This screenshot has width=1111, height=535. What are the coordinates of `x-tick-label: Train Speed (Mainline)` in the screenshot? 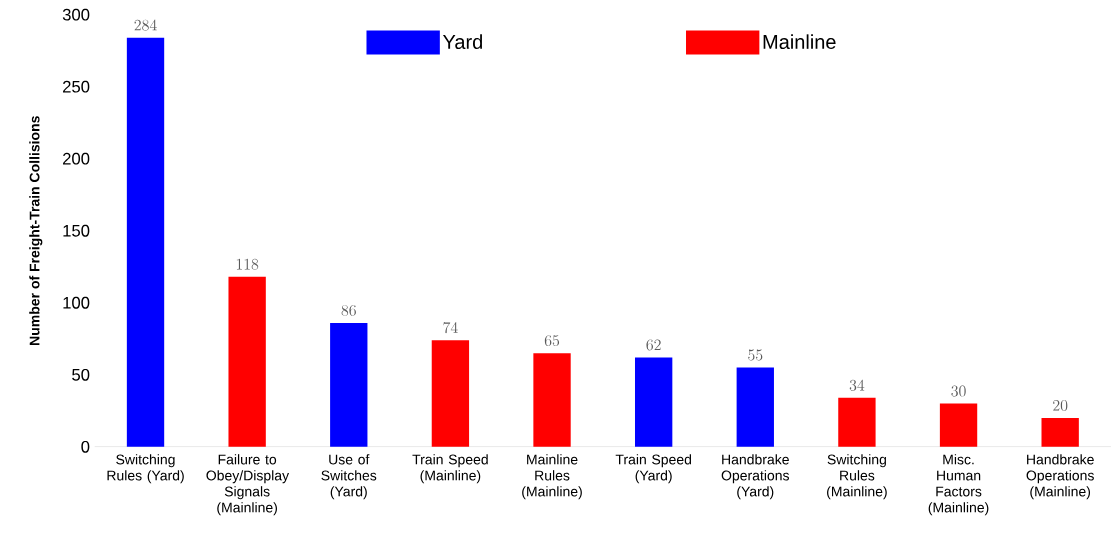 It's located at (450, 469).